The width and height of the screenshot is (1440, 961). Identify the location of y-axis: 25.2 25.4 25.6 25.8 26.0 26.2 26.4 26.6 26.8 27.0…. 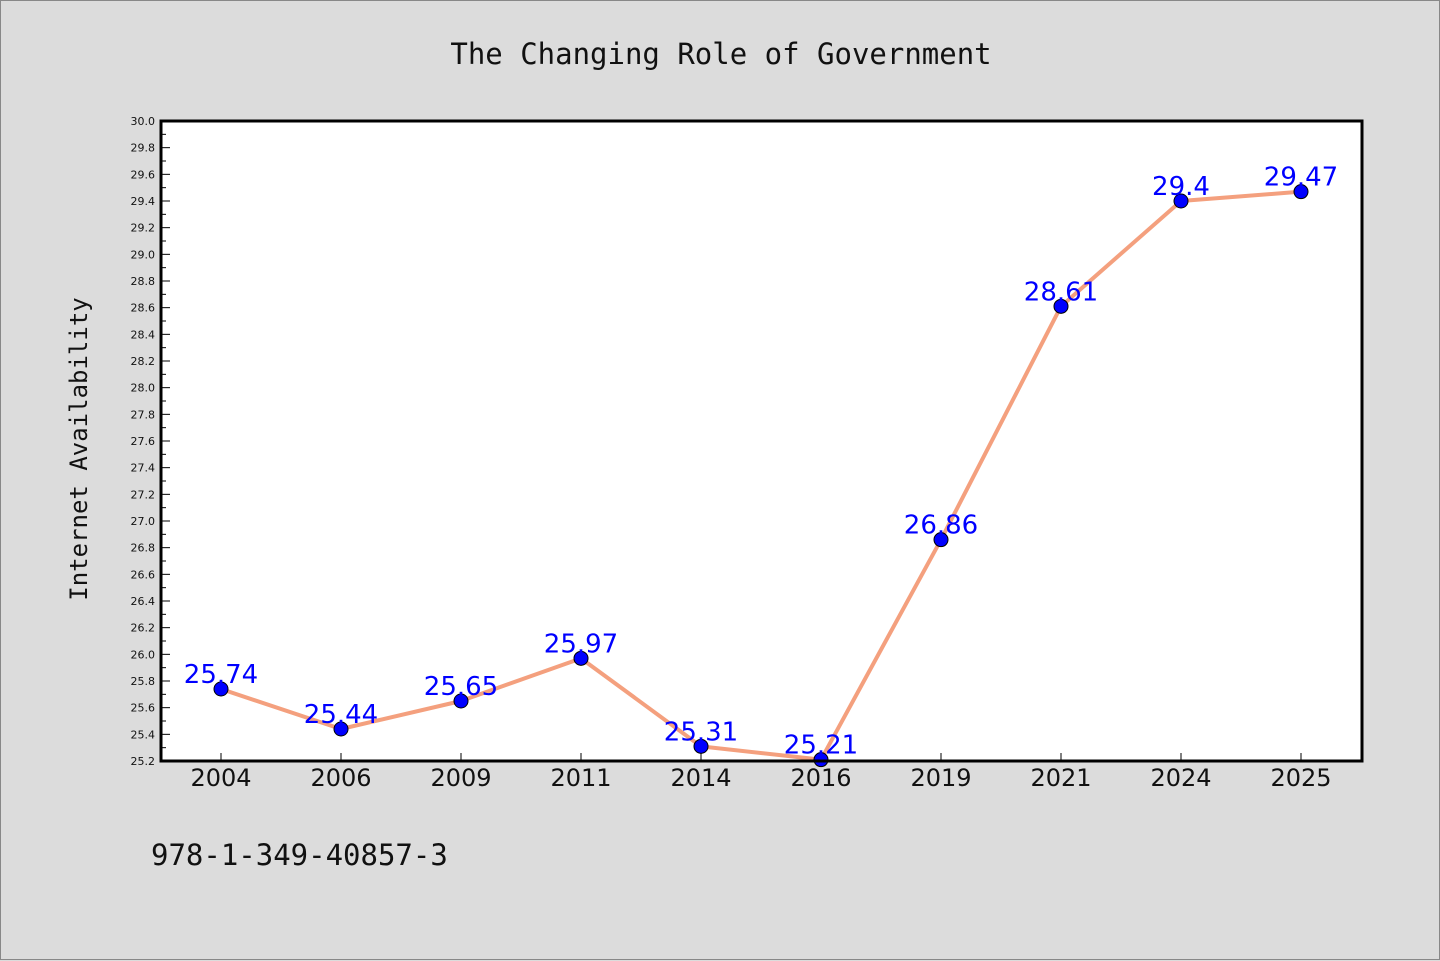
(150, 441).